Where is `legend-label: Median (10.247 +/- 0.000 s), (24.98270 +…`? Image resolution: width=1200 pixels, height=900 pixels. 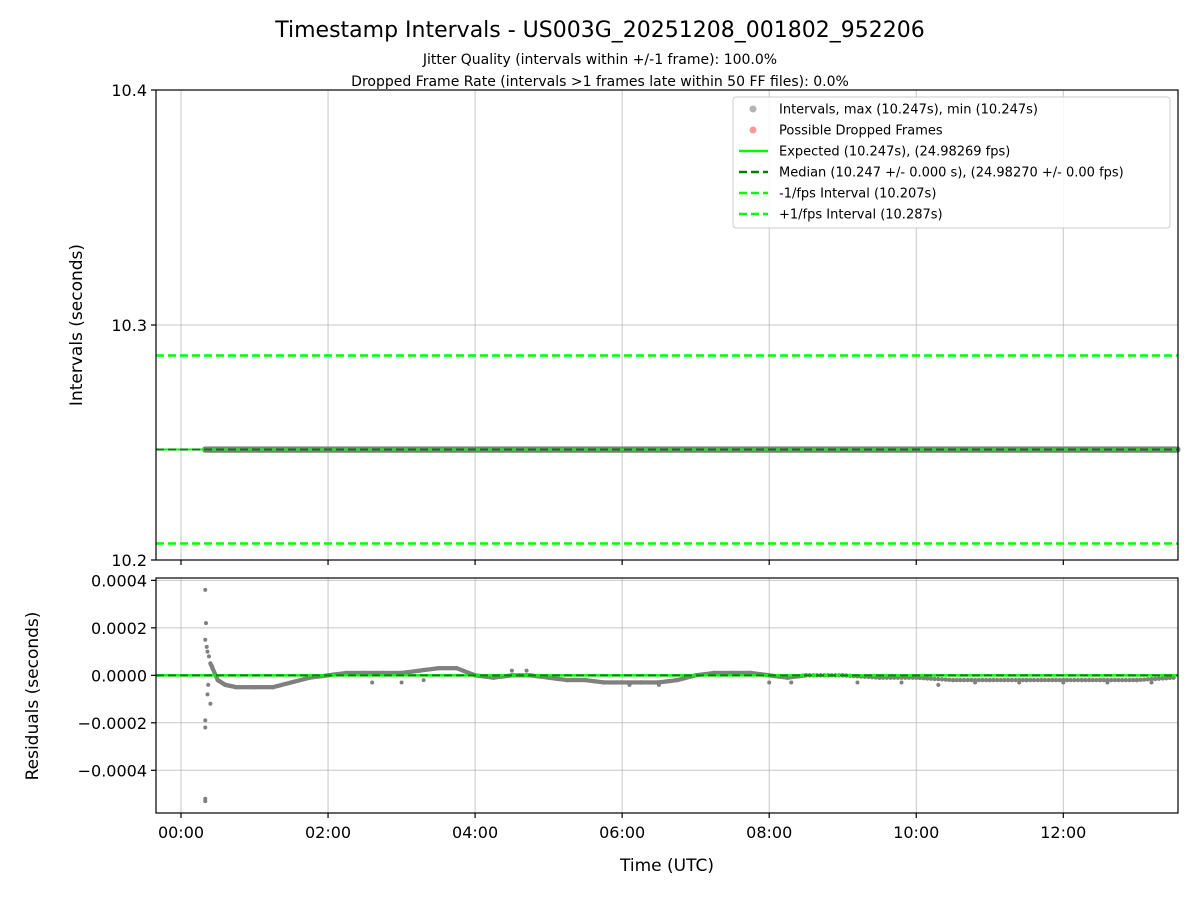 legend-label: Median (10.247 +/- 0.000 s), (24.98270 +… is located at coordinates (951, 173).